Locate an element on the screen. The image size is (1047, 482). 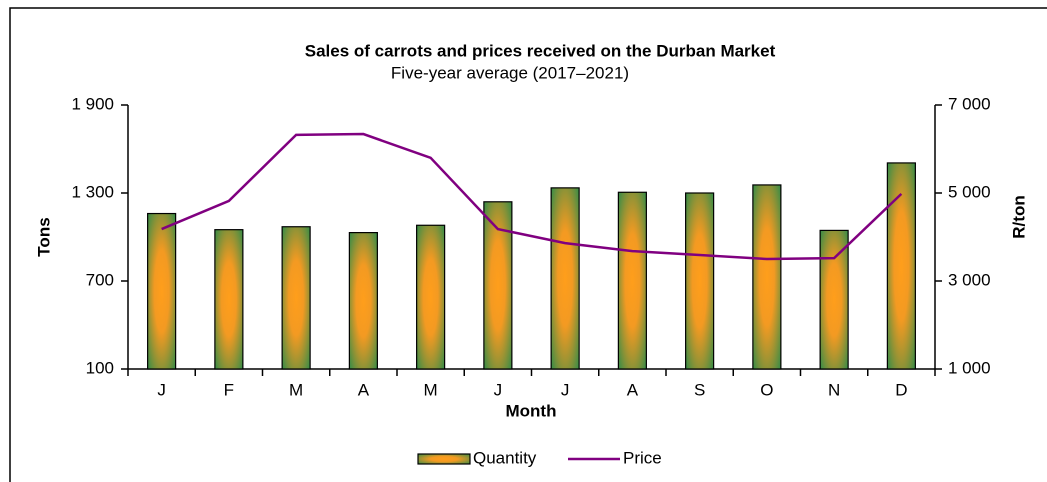
y2-tick-label: 1 000 is located at coordinates (969, 367).